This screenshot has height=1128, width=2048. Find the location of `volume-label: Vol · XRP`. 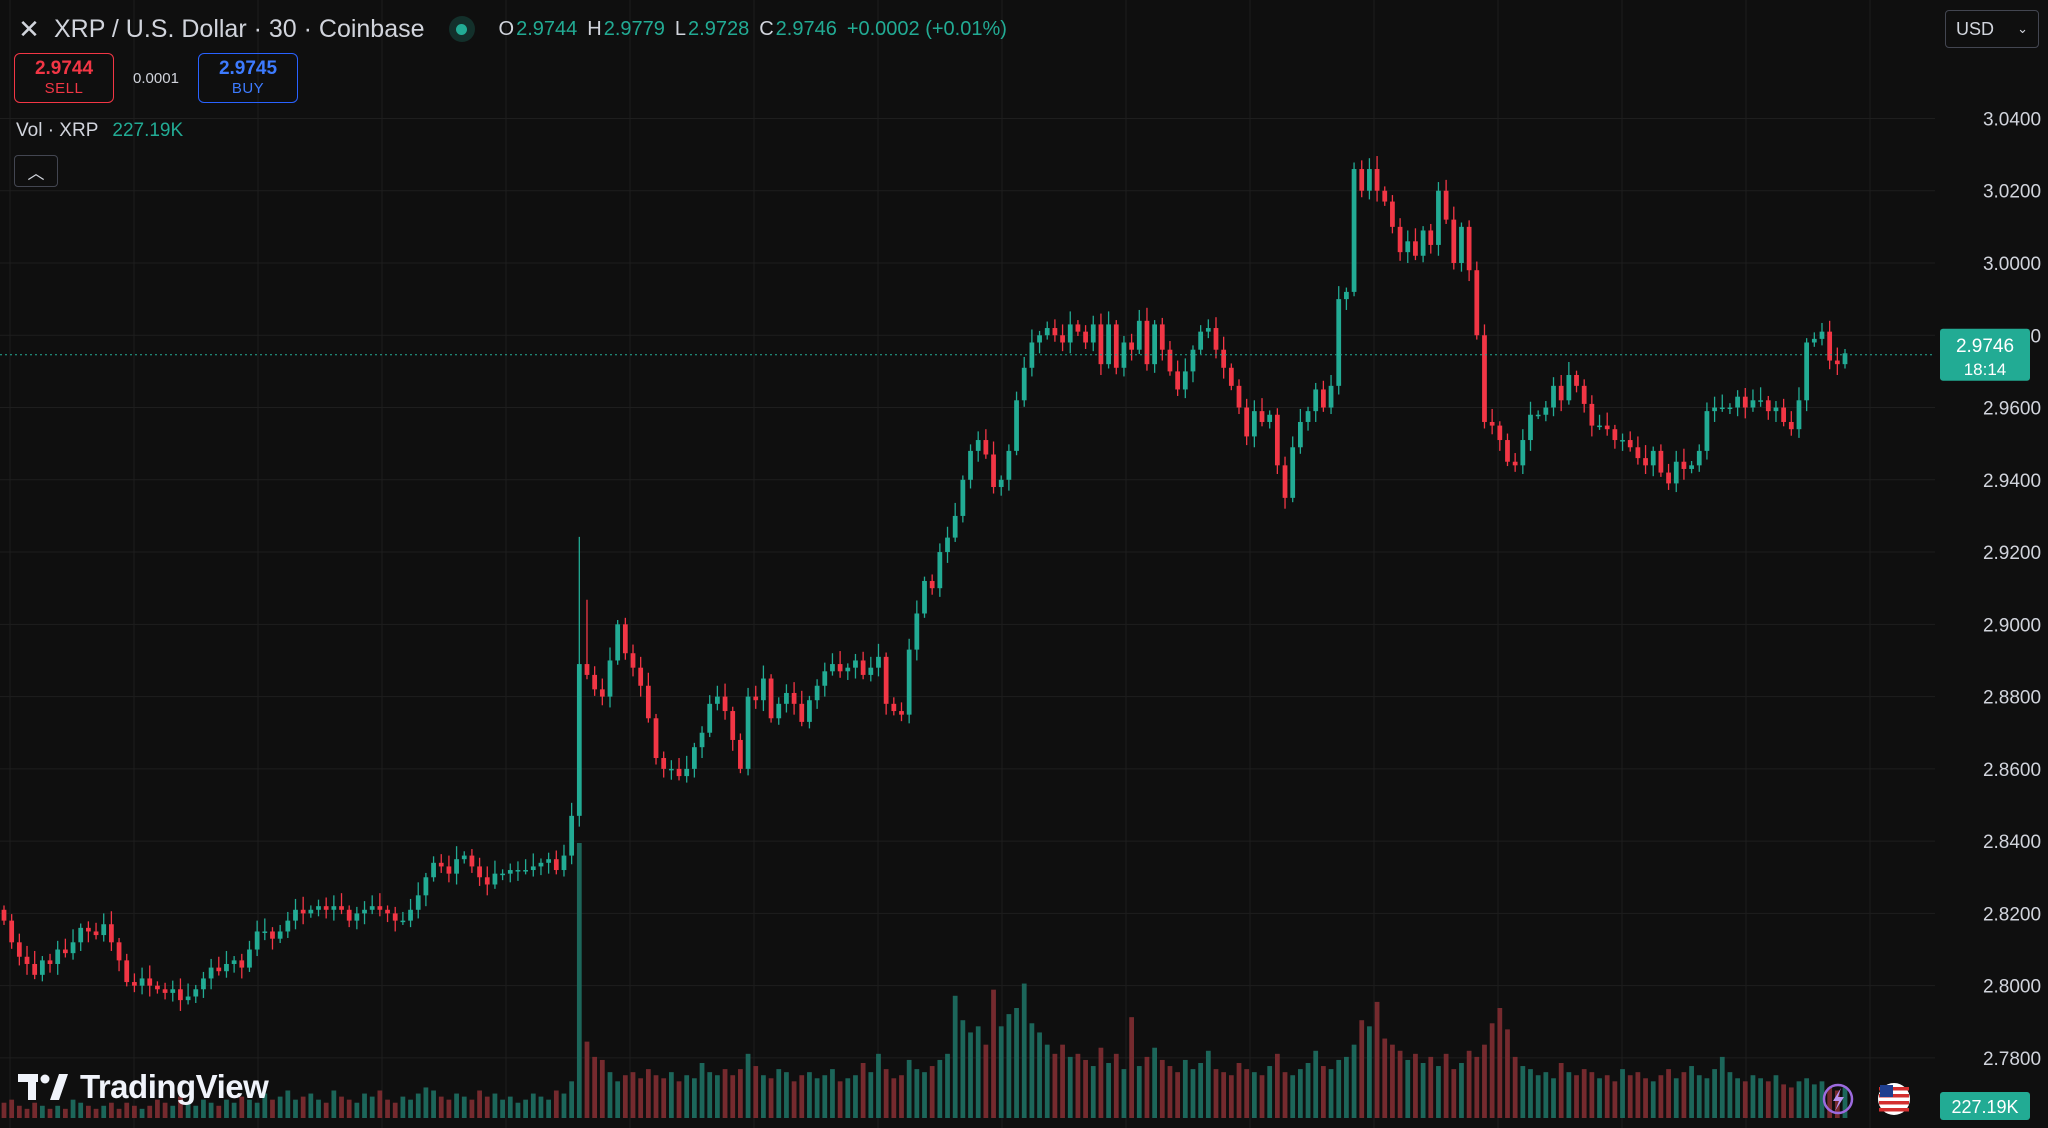

volume-label: Vol · XRP is located at coordinates (57, 130).